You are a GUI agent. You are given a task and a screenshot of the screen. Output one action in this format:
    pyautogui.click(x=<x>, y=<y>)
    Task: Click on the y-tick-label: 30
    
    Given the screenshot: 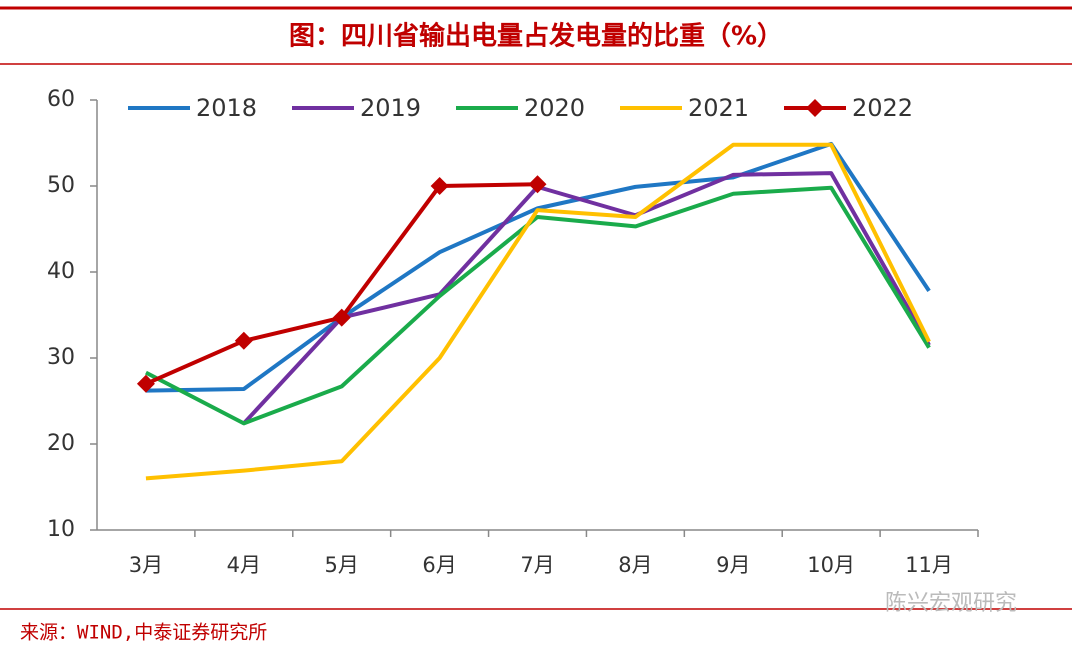 What is the action you would take?
    pyautogui.click(x=61, y=357)
    